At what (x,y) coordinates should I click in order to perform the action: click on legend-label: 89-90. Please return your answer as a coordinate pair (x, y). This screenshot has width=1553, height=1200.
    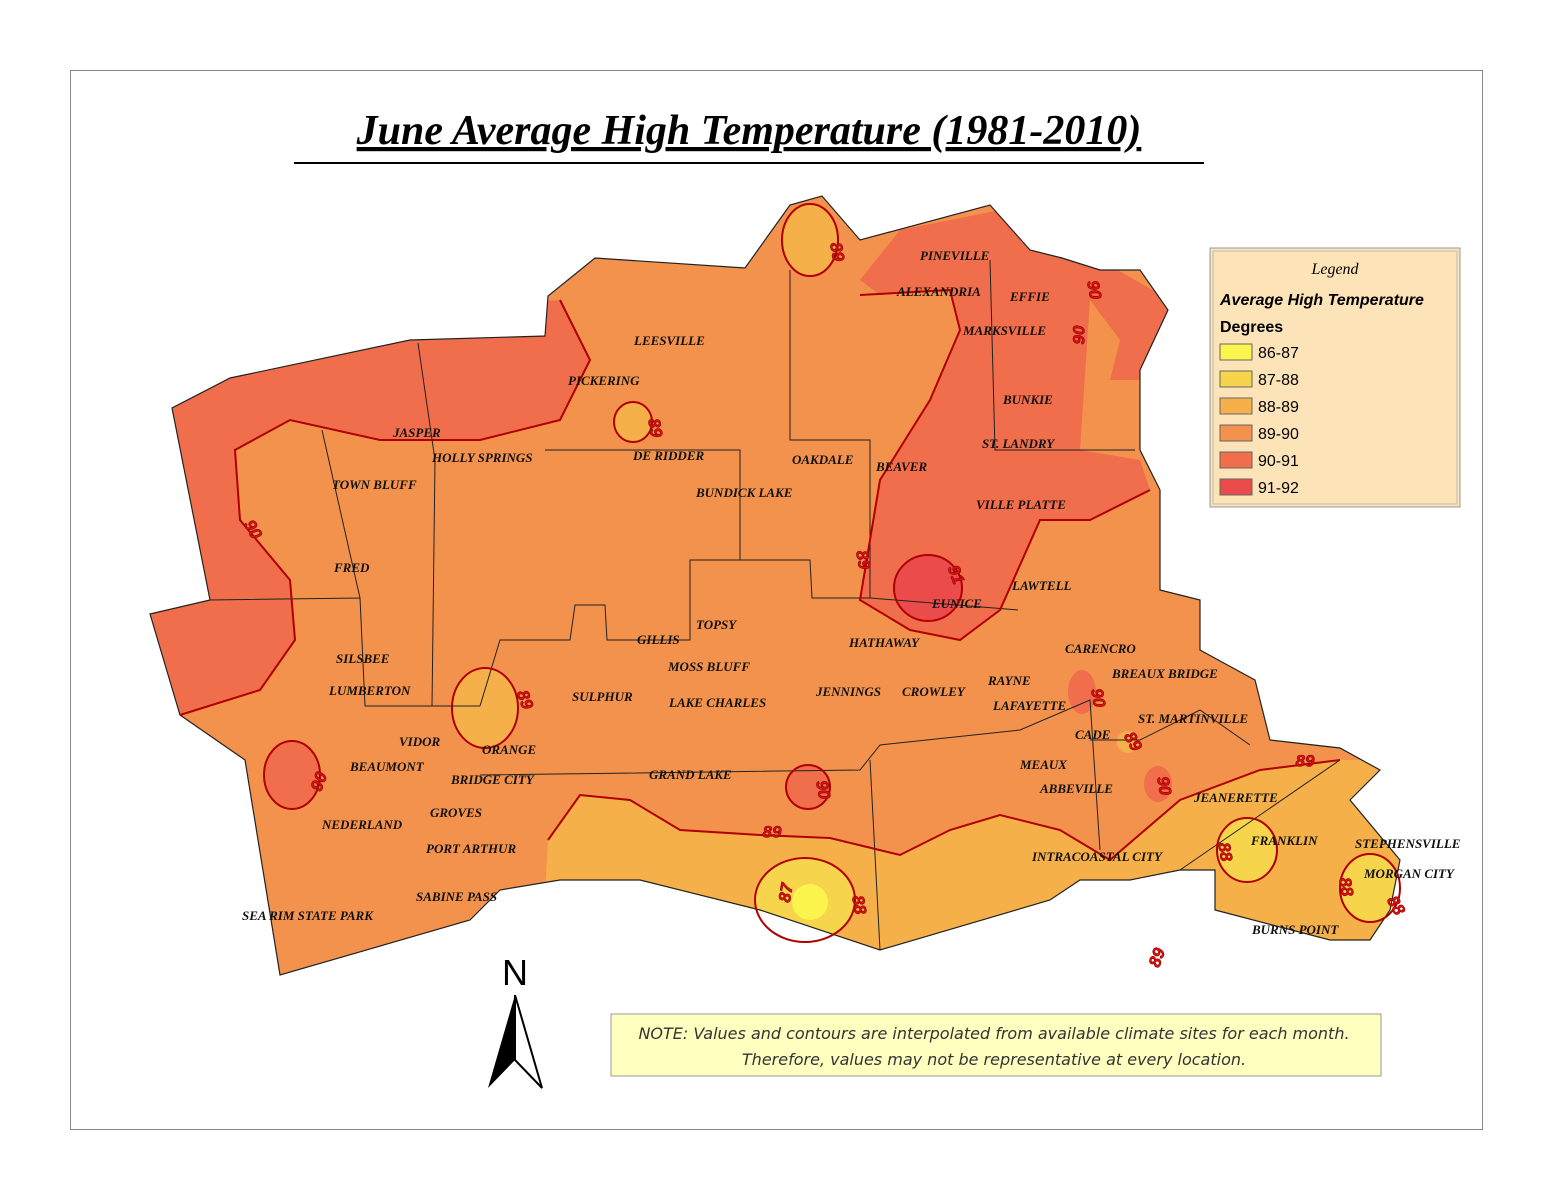
    Looking at the image, I should click on (1278, 434).